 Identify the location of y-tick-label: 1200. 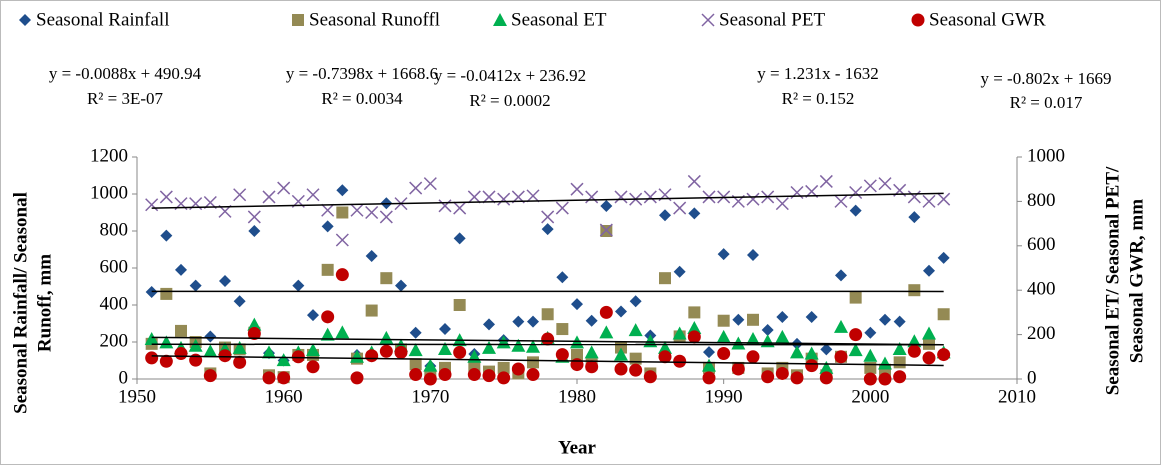
(109, 155).